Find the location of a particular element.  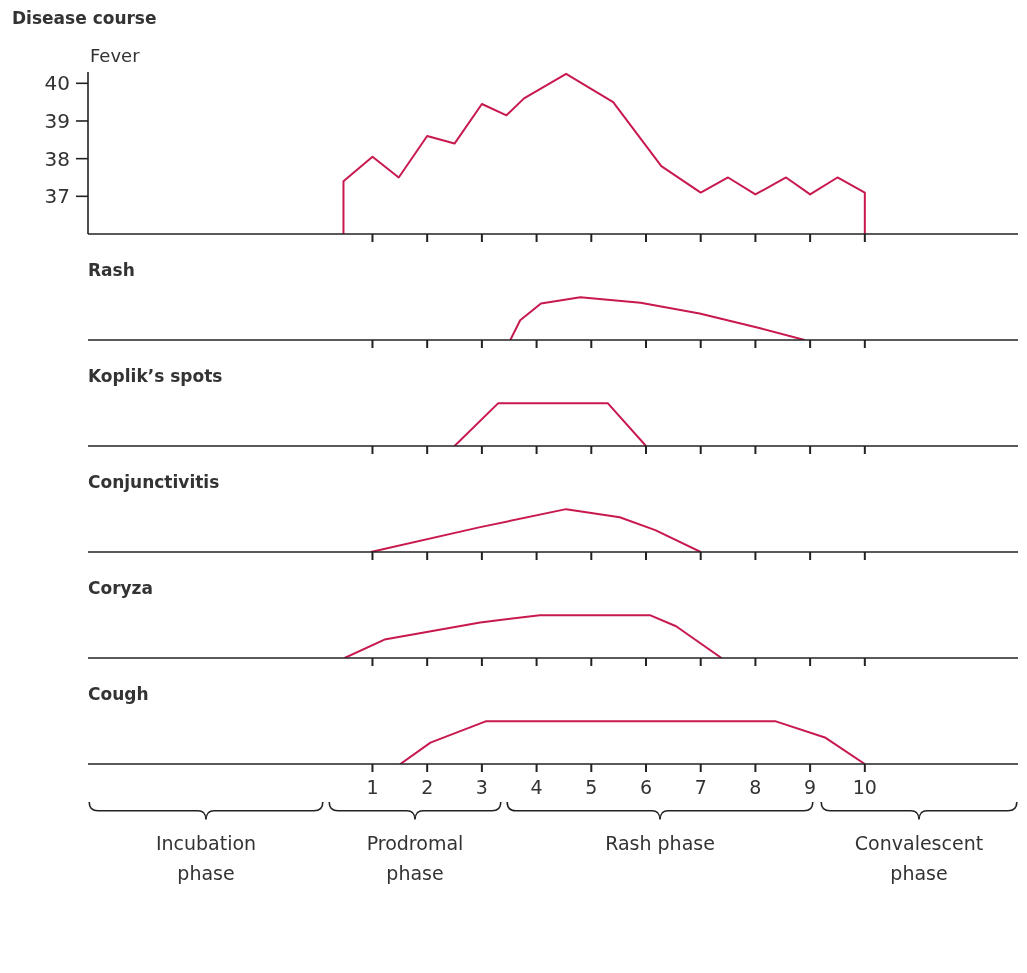

x-tick-label: 8 is located at coordinates (755, 787).